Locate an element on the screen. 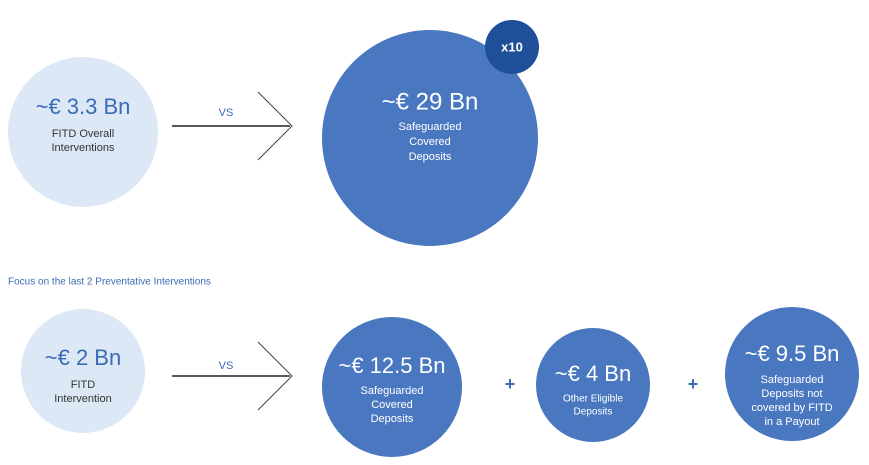  amount: ~€ 29 Bn is located at coordinates (430, 101).